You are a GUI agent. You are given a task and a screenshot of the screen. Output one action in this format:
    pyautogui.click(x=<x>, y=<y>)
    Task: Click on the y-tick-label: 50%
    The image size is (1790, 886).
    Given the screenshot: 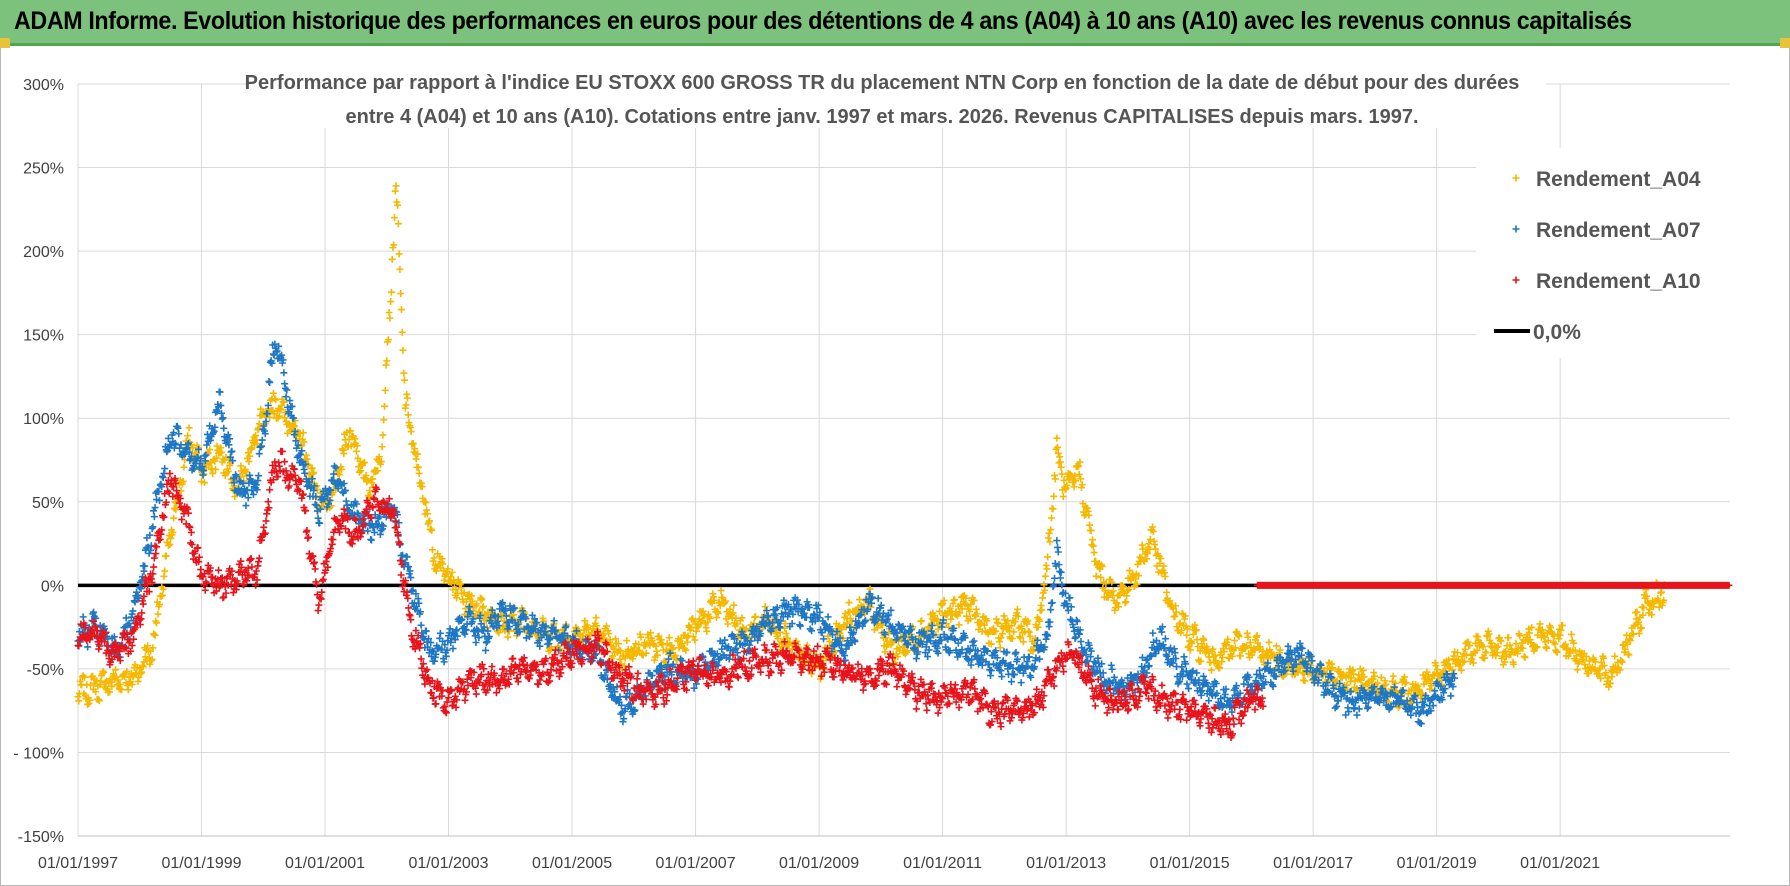 What is the action you would take?
    pyautogui.click(x=48, y=503)
    